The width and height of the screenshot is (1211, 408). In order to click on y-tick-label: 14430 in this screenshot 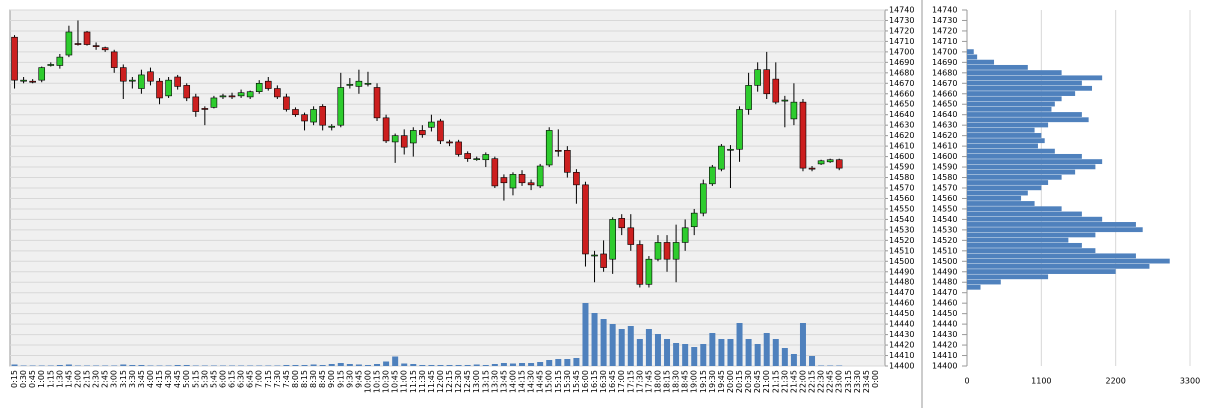, I will do `click(944, 334)`.